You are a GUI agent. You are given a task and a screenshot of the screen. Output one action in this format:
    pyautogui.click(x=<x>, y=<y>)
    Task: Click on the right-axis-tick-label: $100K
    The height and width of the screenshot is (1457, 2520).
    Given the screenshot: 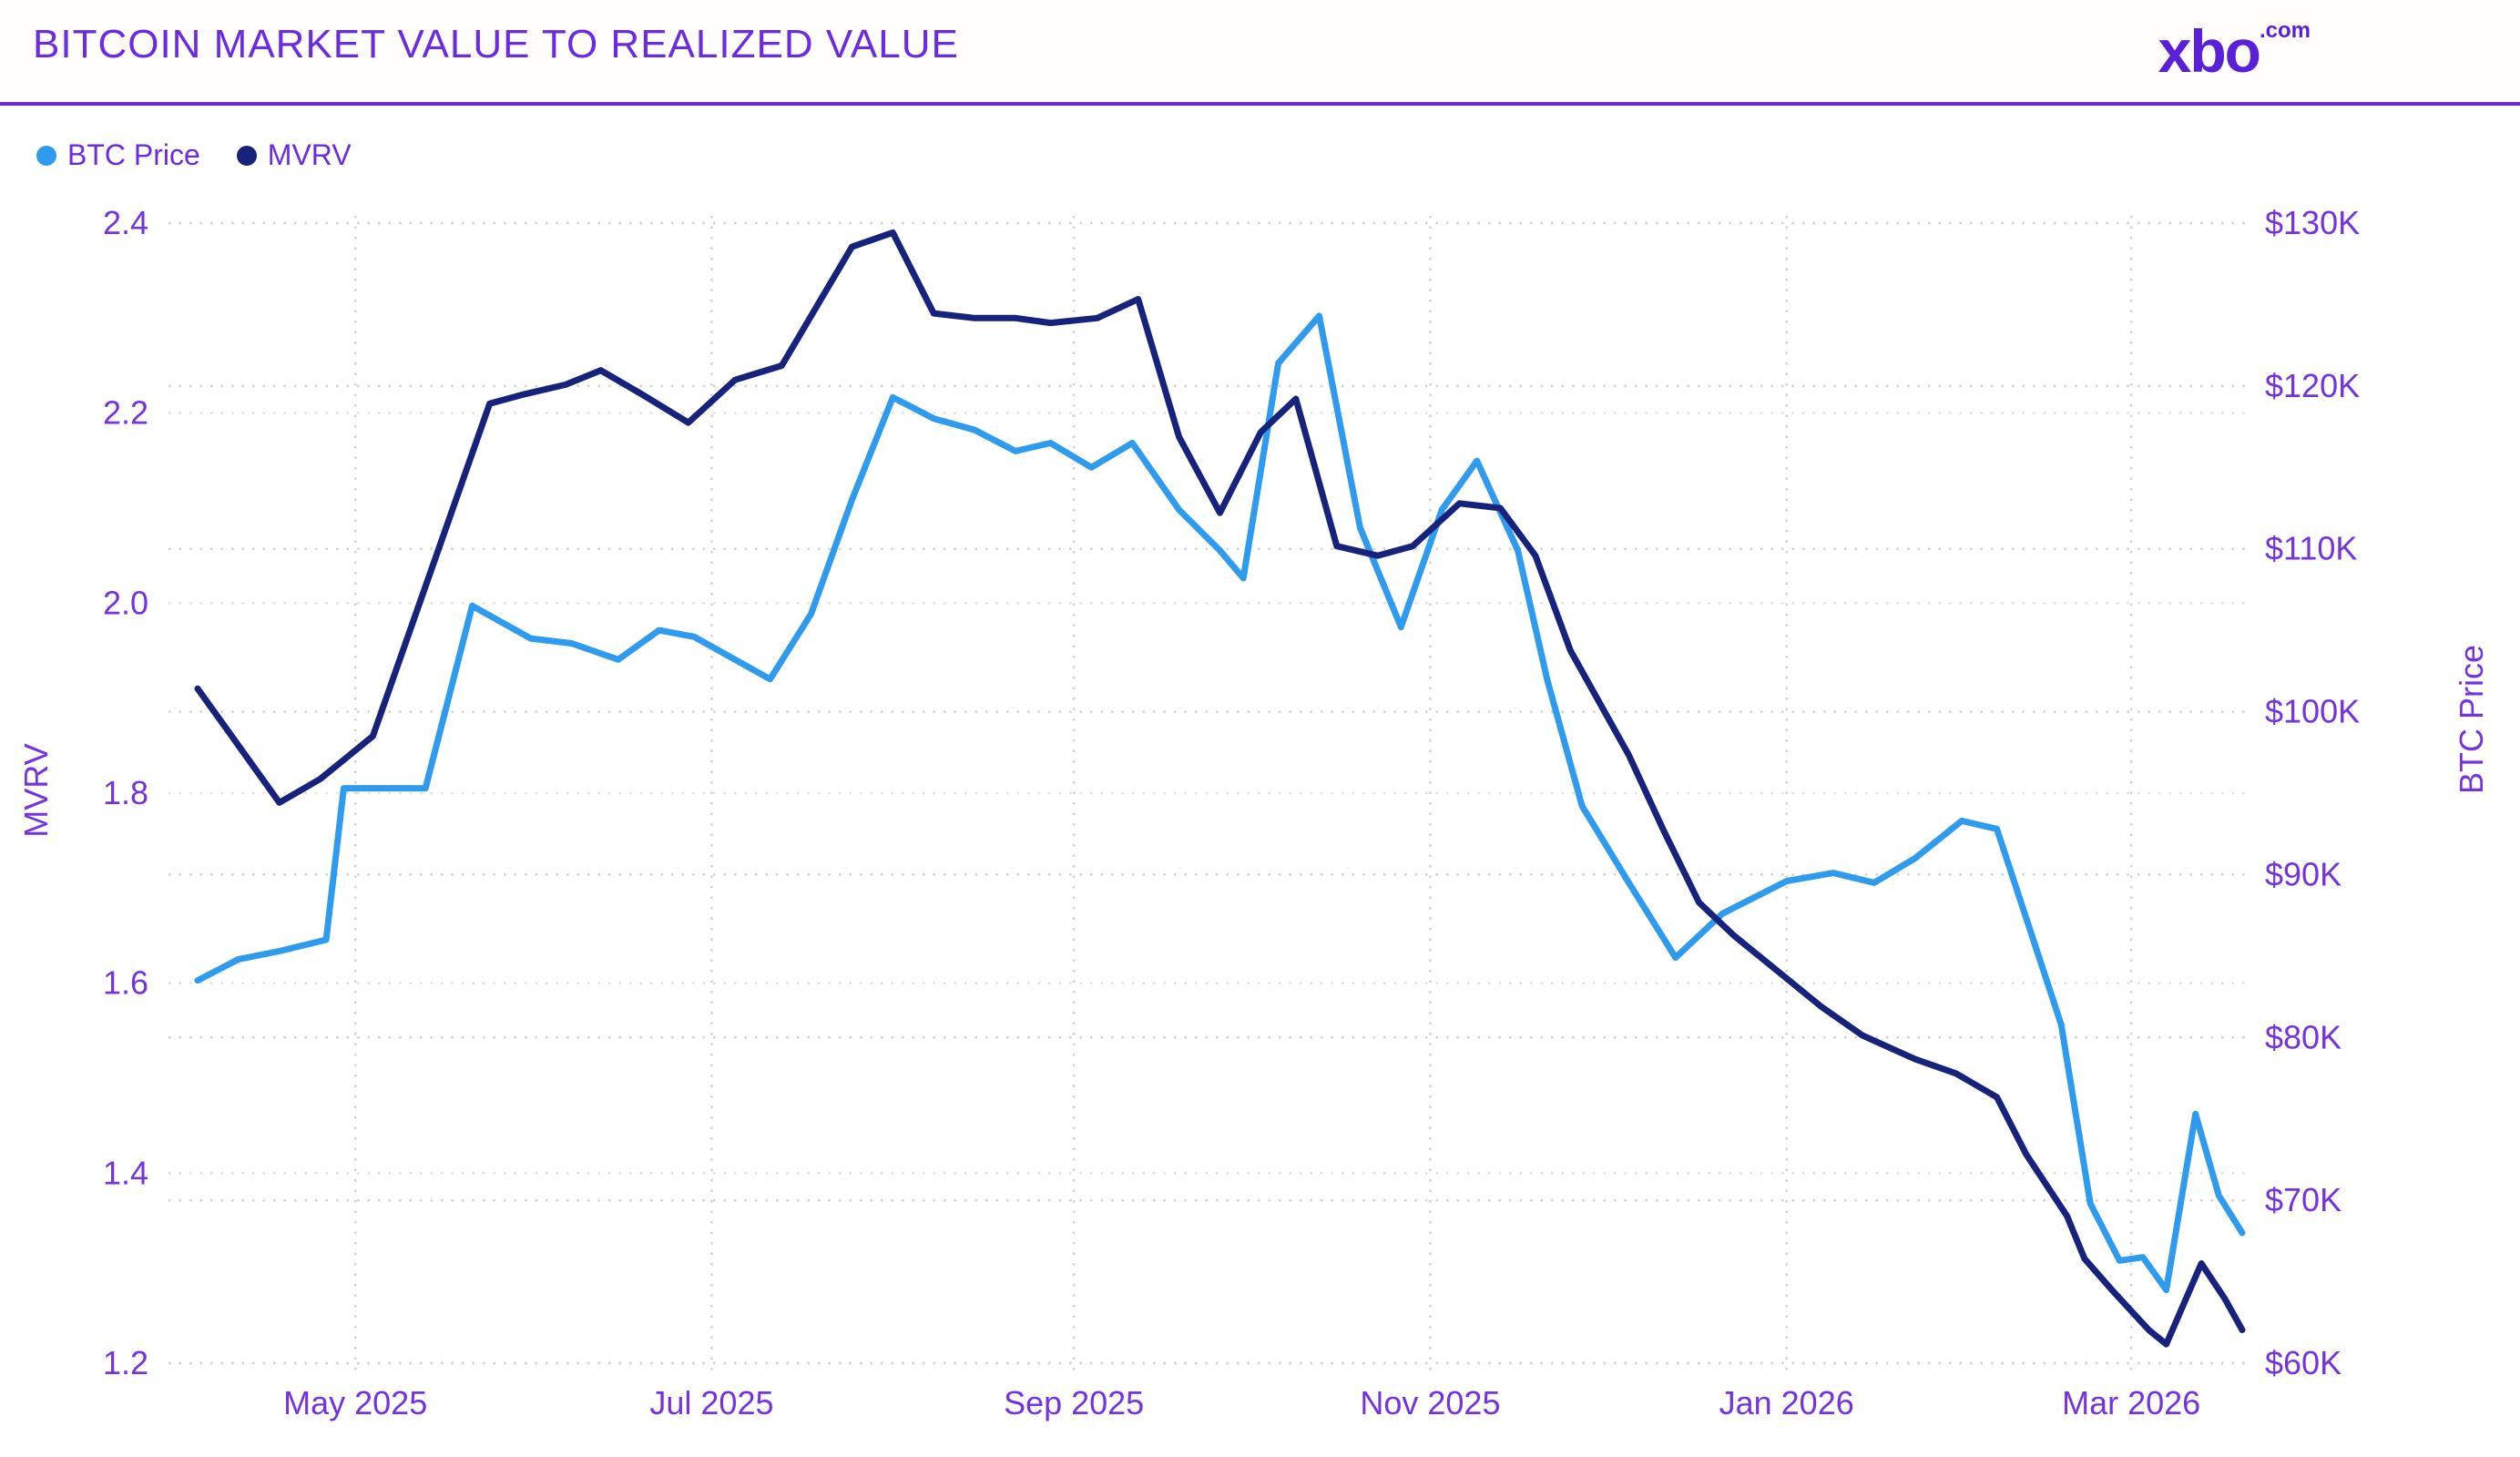 What is the action you would take?
    pyautogui.click(x=2312, y=712)
    